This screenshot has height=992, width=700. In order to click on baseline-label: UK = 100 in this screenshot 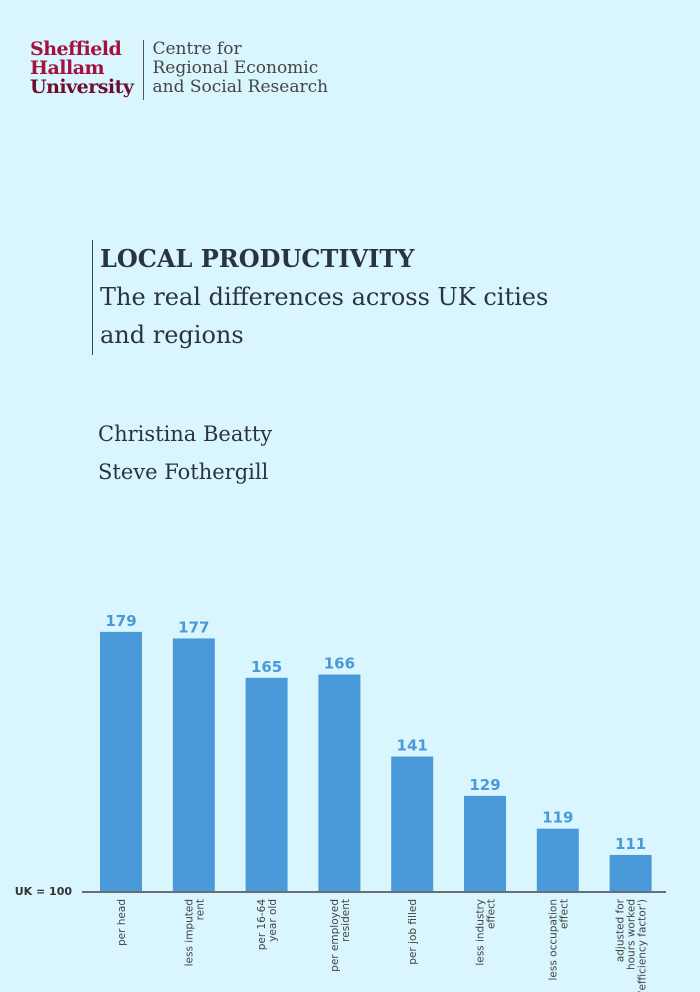, I will do `click(44, 891)`.